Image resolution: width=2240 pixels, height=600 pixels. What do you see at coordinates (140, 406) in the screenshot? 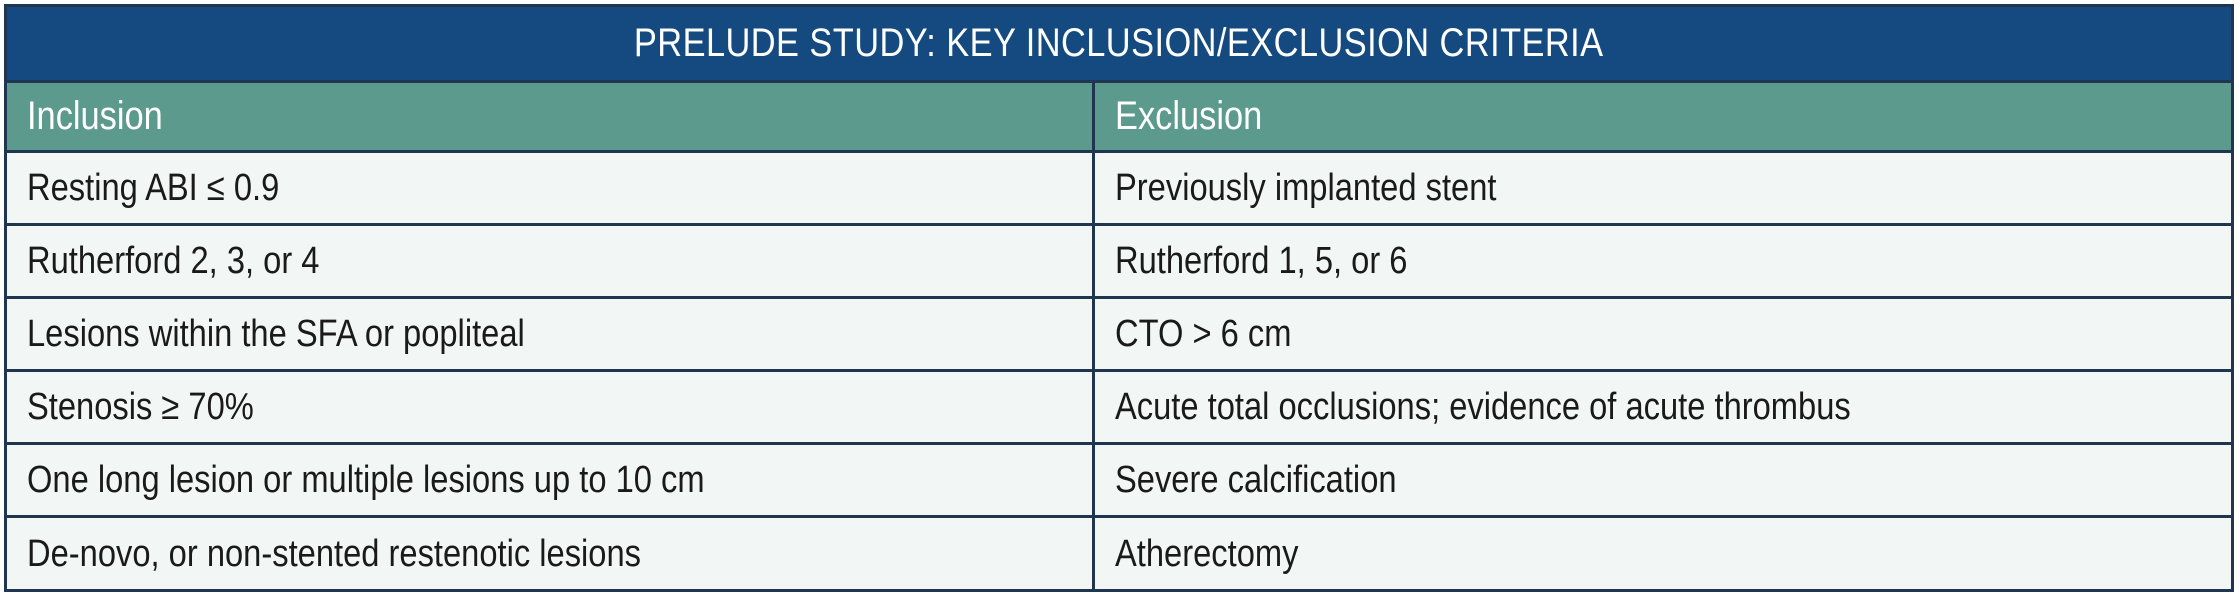
I see `inclusion-text: Stenosis ≥ 70%` at bounding box center [140, 406].